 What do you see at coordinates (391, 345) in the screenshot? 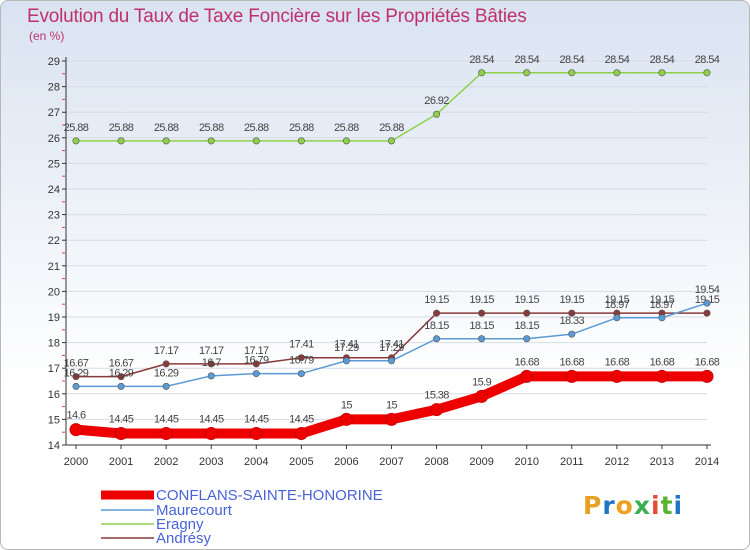
I see `data-label: 17.41` at bounding box center [391, 345].